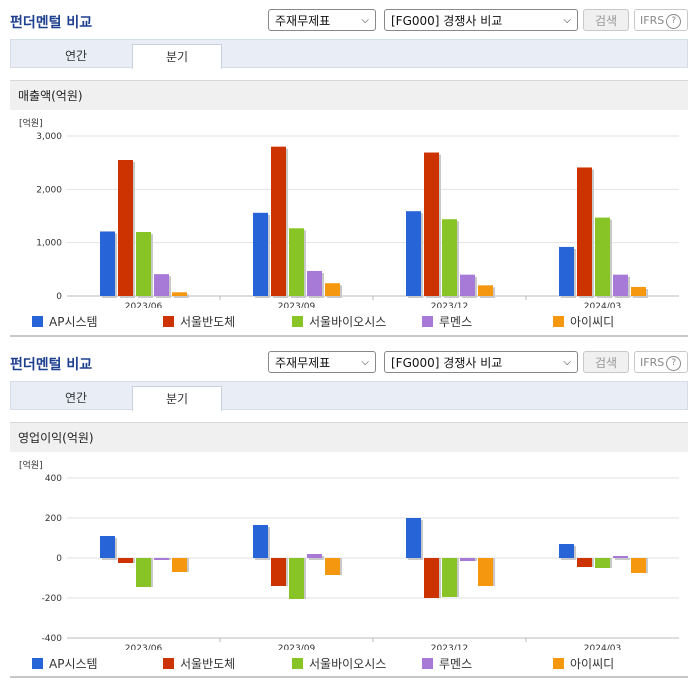 The image size is (696, 684). Describe the element at coordinates (52, 599) in the screenshot. I see `y-tick-label: -200` at that location.